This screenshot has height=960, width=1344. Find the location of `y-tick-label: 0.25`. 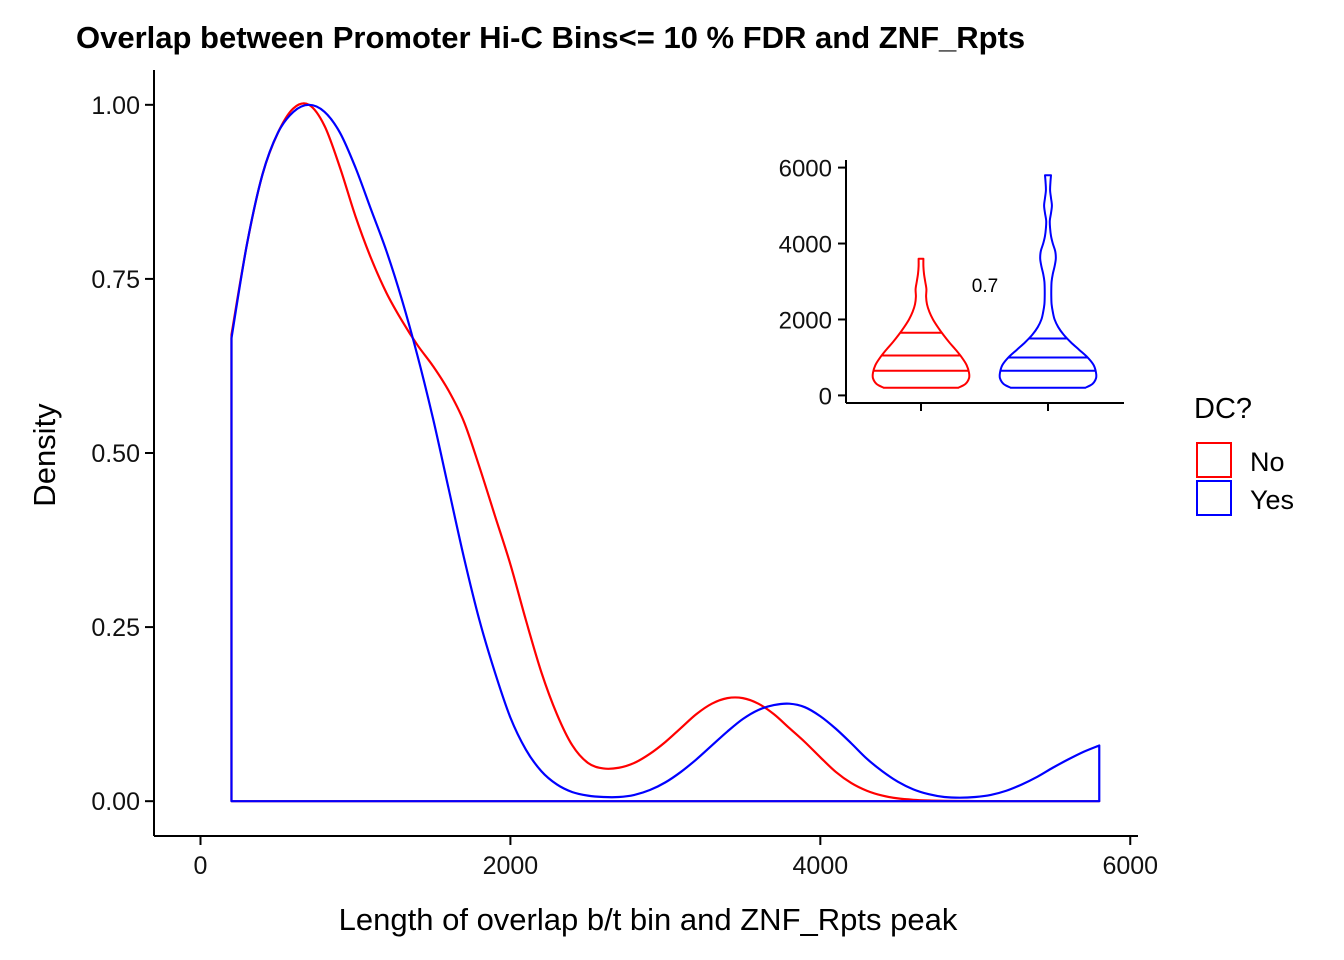

y-tick-label: 0.25 is located at coordinates (115, 628).